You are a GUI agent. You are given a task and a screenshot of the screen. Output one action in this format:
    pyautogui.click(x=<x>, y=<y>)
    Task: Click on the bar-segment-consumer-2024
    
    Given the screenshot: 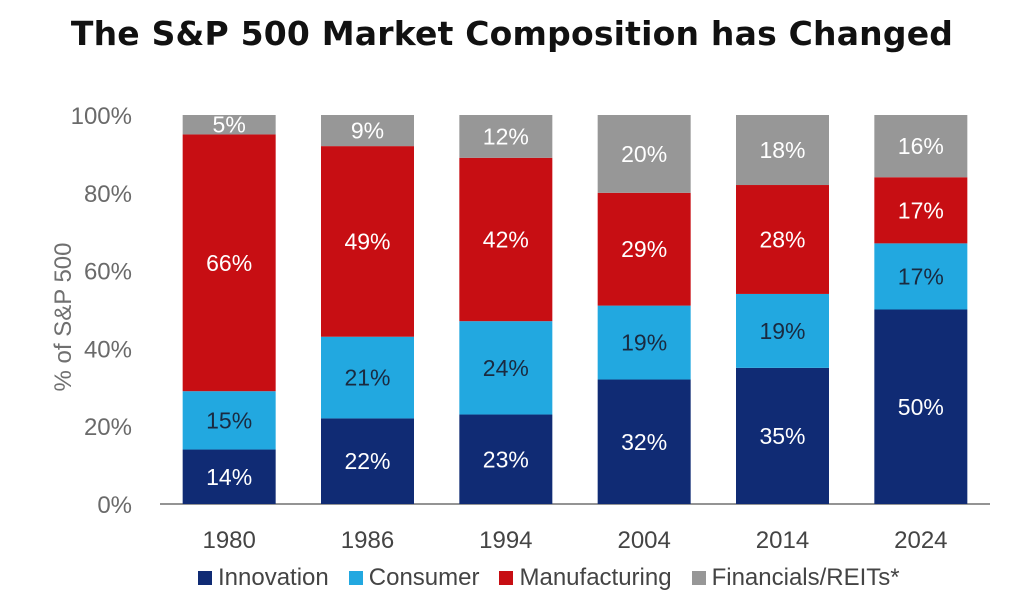 What is the action you would take?
    pyautogui.click(x=921, y=276)
    